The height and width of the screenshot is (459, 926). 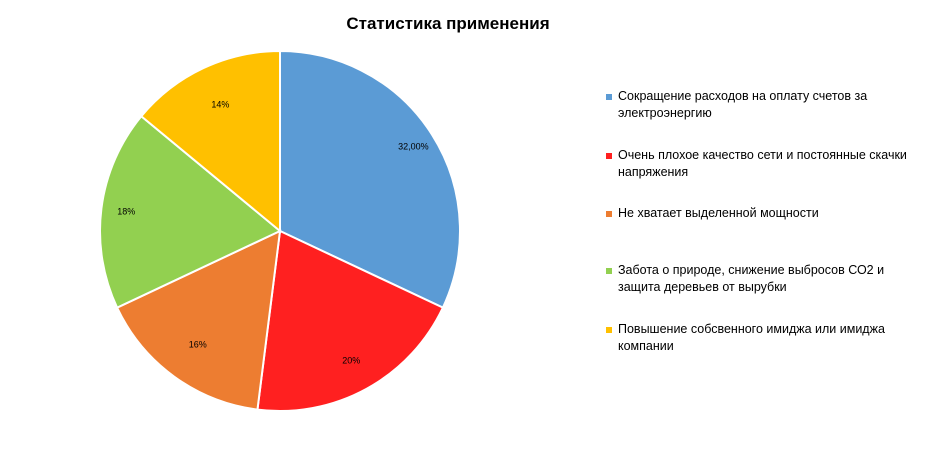 What do you see at coordinates (718, 213) in the screenshot?
I see `legend-label-3: Не хватает выделенной мощности` at bounding box center [718, 213].